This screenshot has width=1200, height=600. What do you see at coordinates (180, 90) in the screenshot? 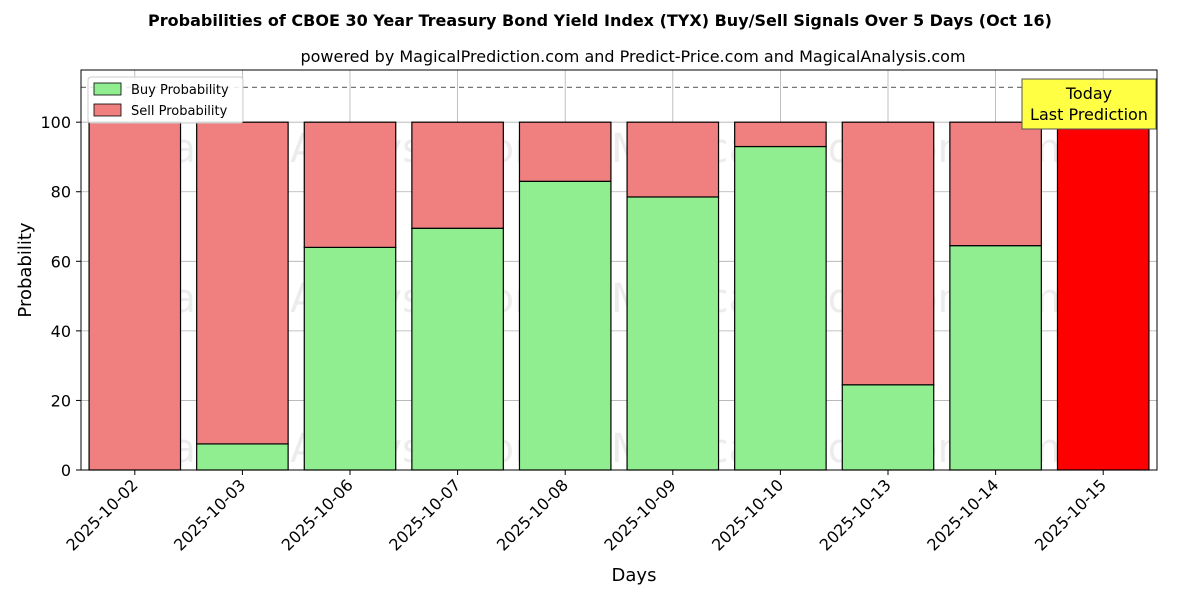
I see `legend-label-buy: Buy Probability` at bounding box center [180, 90].